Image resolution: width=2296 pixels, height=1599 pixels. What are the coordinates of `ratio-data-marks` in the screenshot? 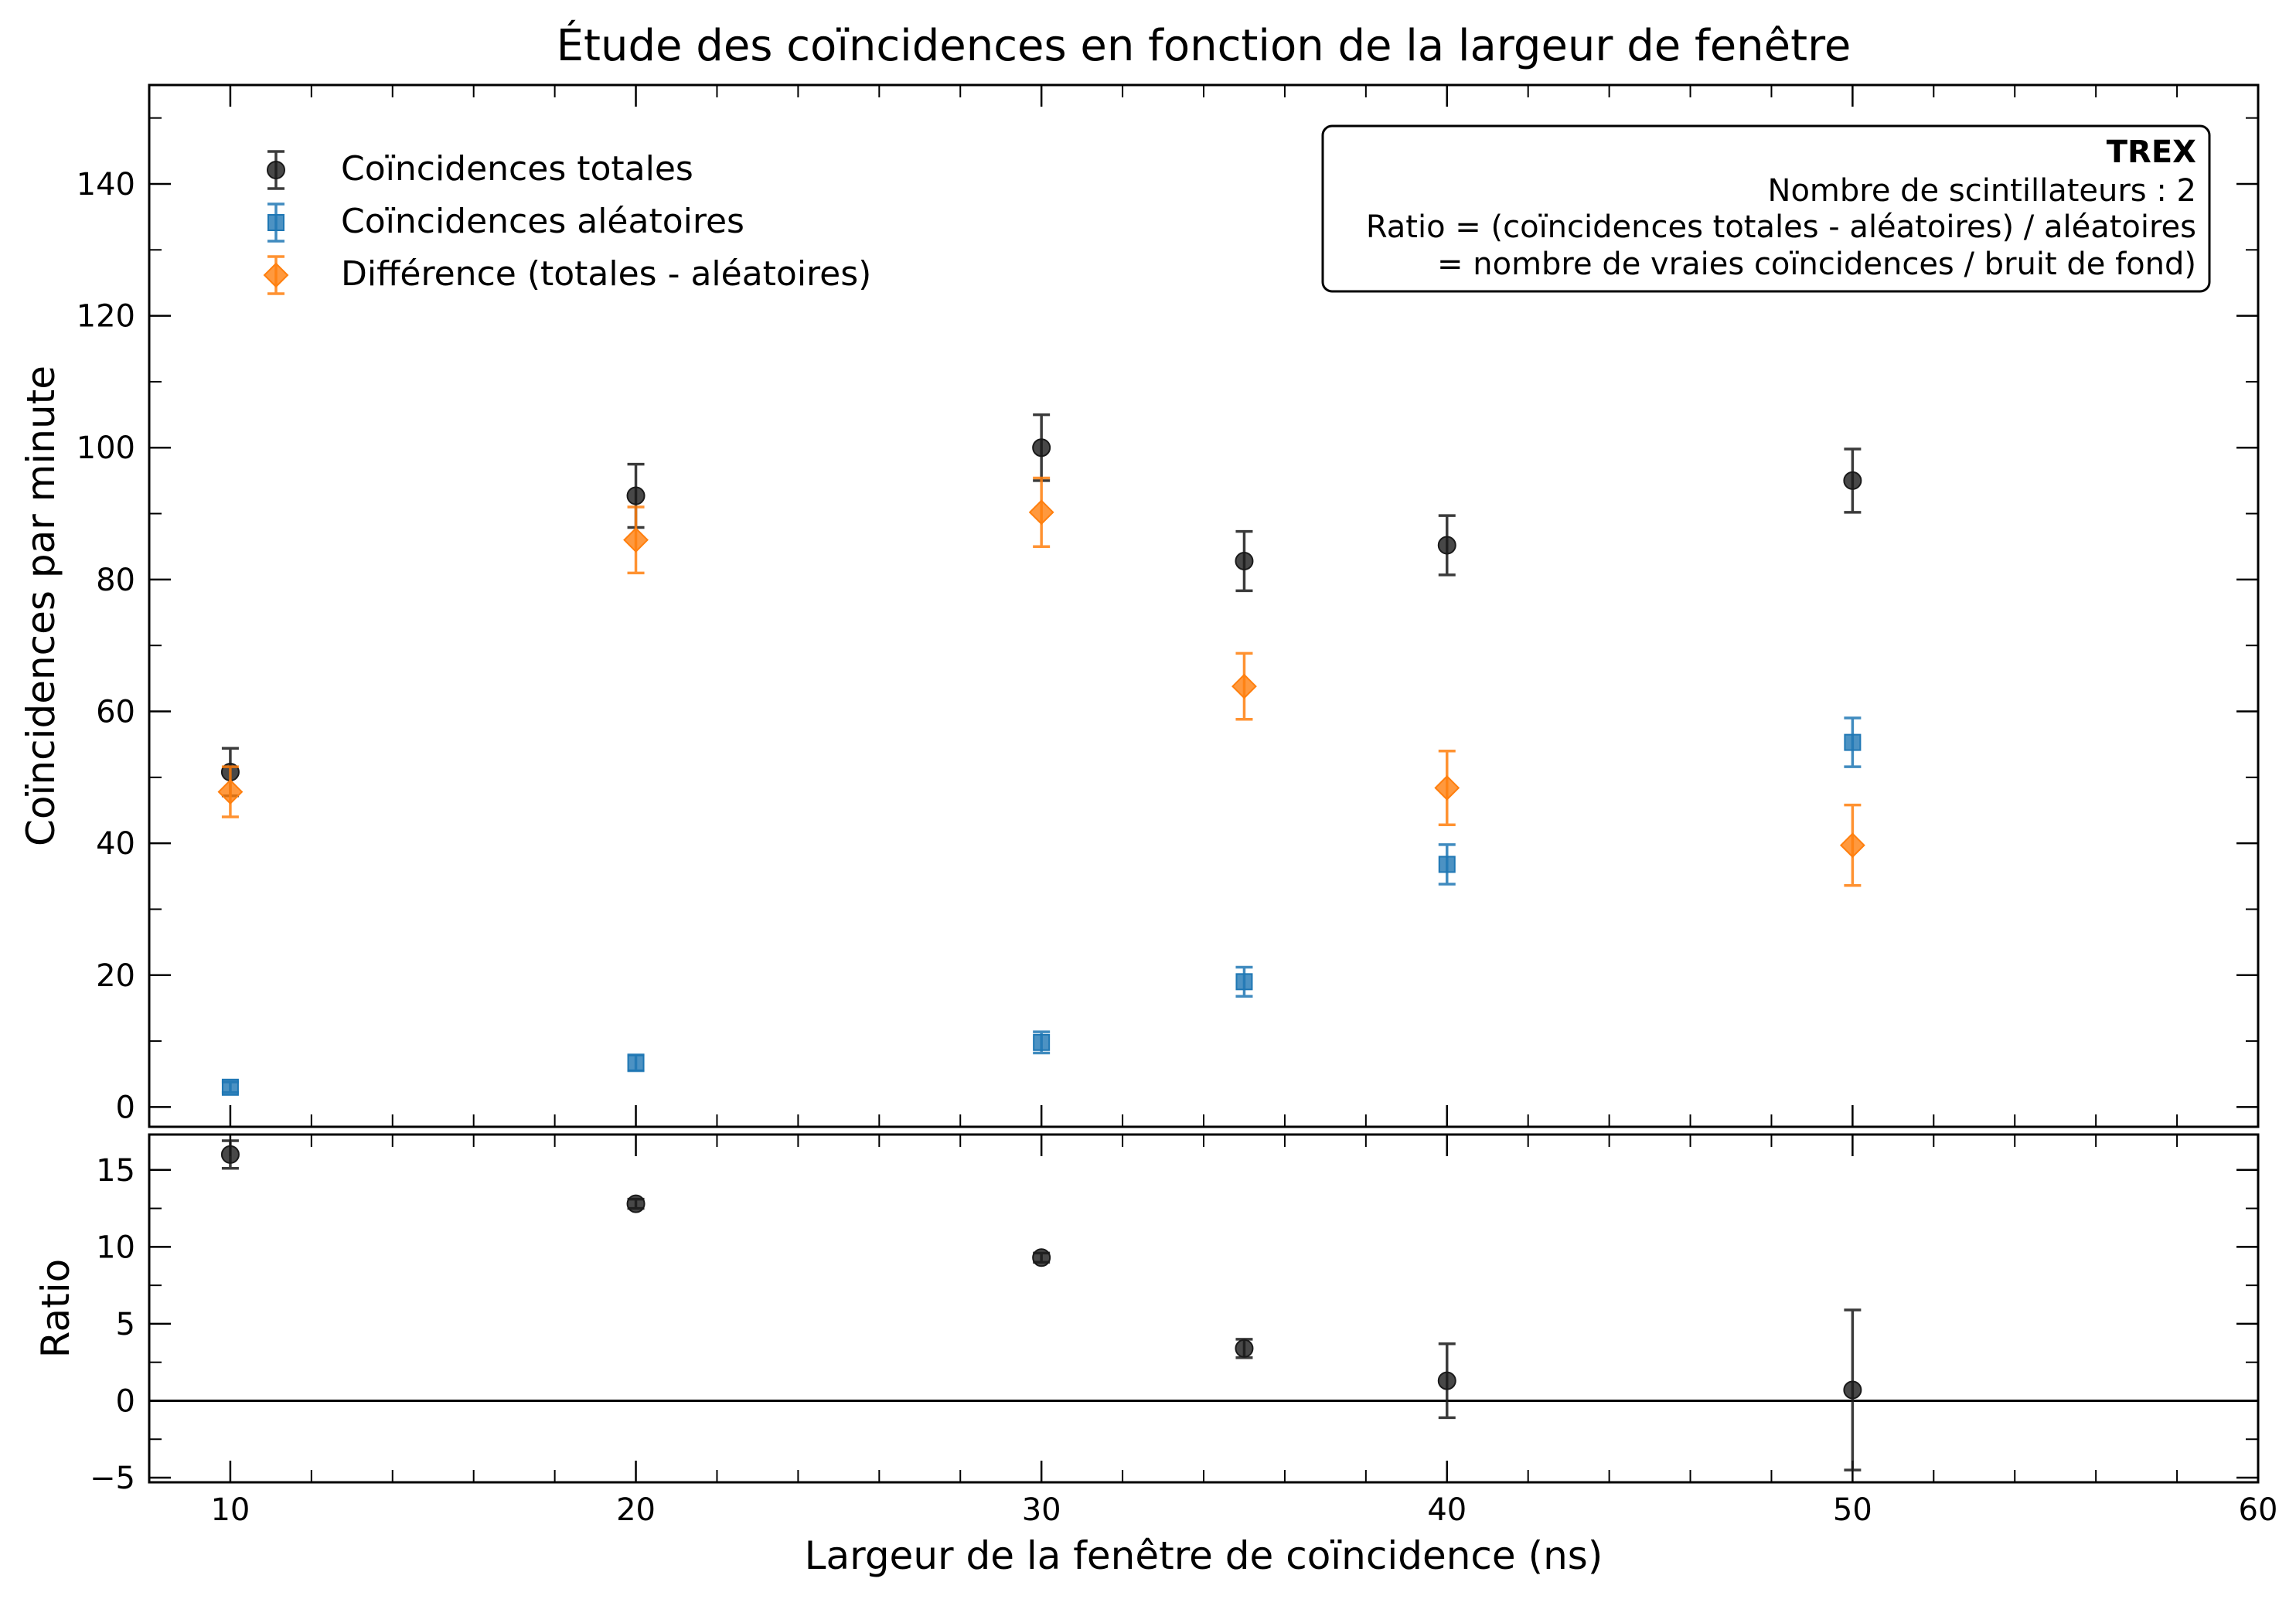 It's located at (1041, 1305).